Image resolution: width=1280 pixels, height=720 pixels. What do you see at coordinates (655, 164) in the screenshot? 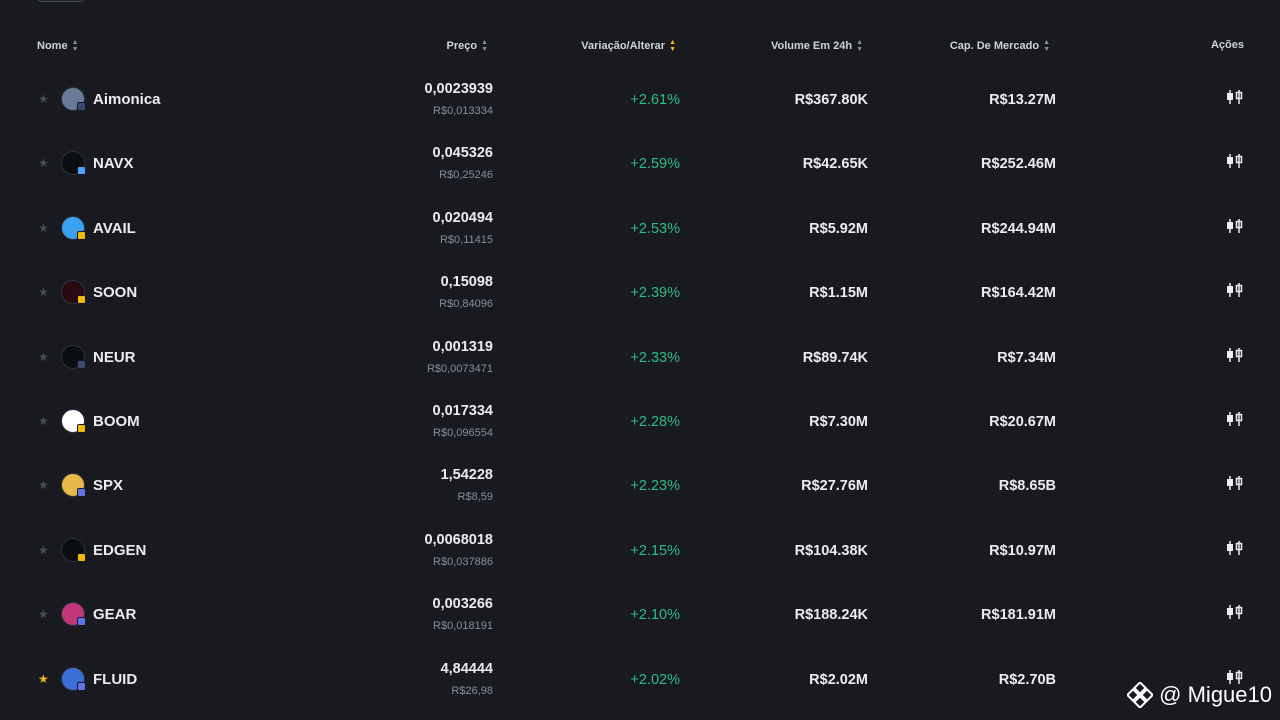
I see `coin-change: +2.59%` at bounding box center [655, 164].